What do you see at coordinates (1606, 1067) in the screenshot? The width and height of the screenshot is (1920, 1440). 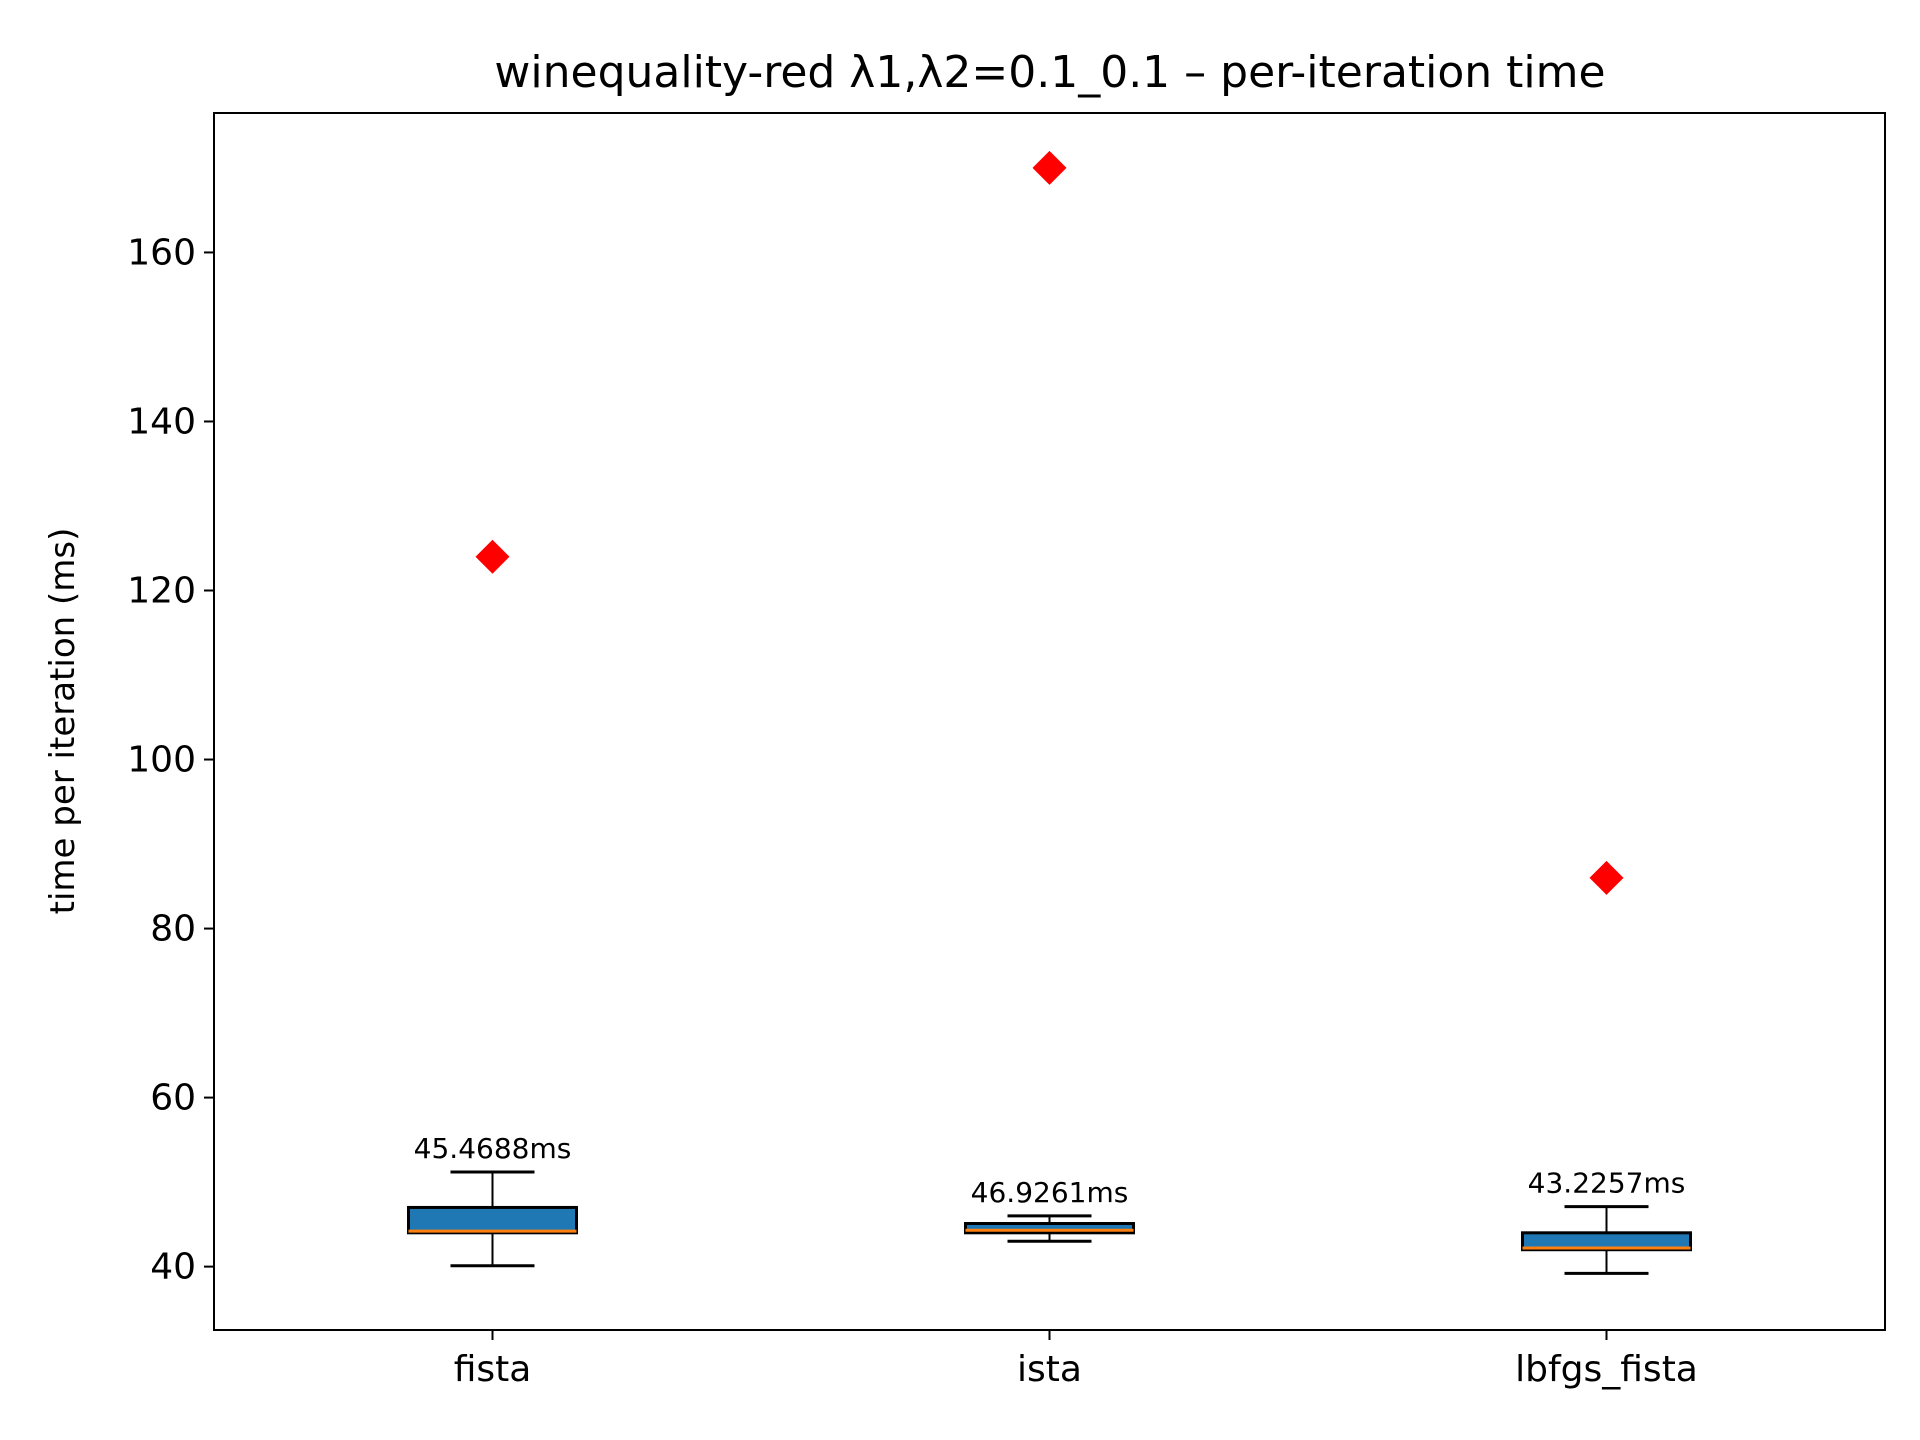 I see `box-lbfgs_fista: 43.2257ms` at bounding box center [1606, 1067].